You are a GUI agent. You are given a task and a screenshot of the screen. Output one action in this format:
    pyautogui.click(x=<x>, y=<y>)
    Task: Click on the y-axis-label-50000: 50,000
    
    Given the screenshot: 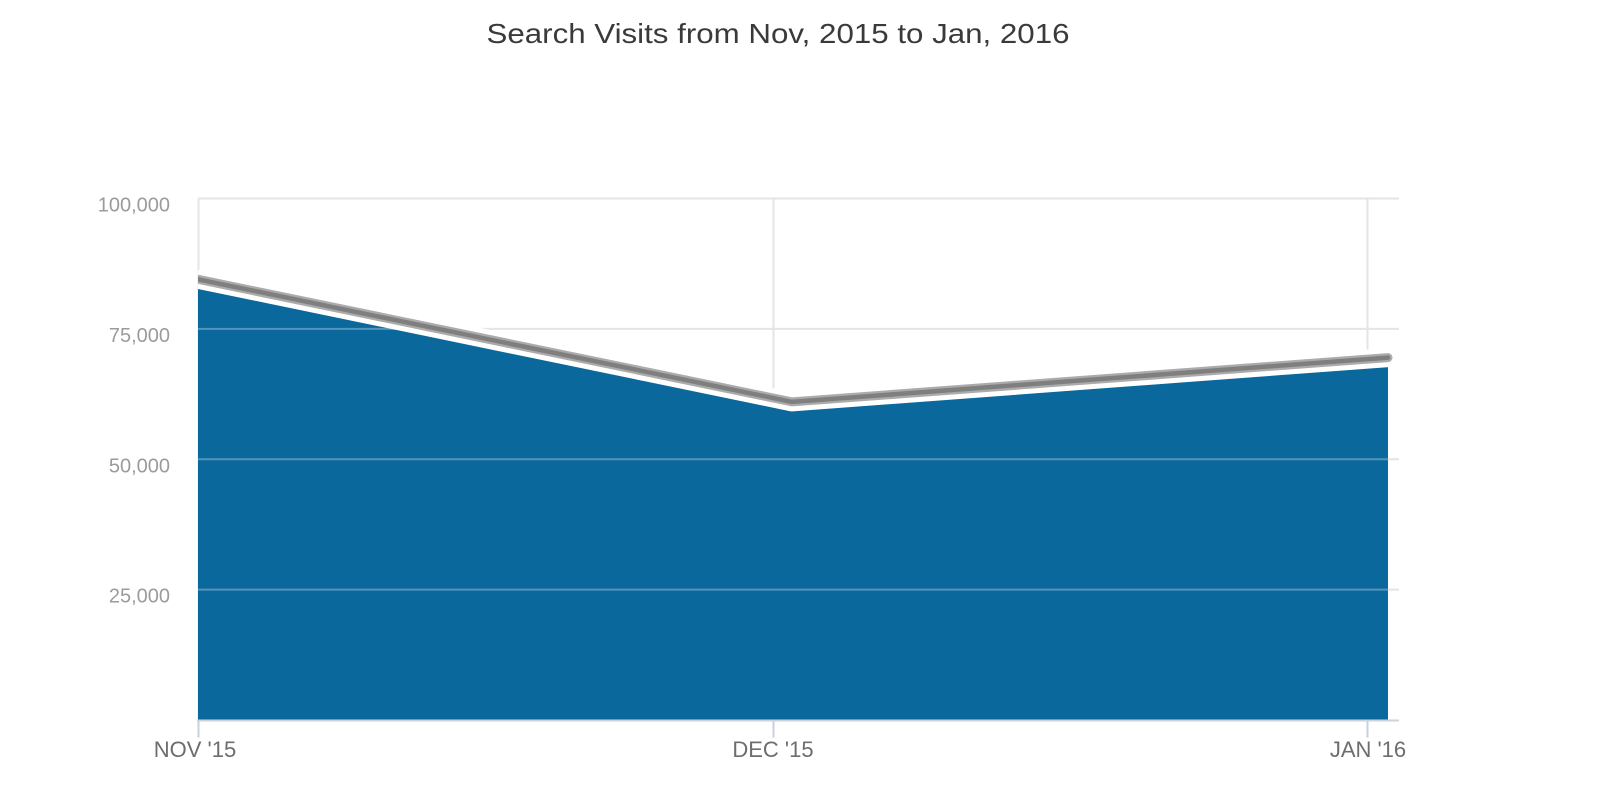 What is the action you would take?
    pyautogui.click(x=139, y=466)
    